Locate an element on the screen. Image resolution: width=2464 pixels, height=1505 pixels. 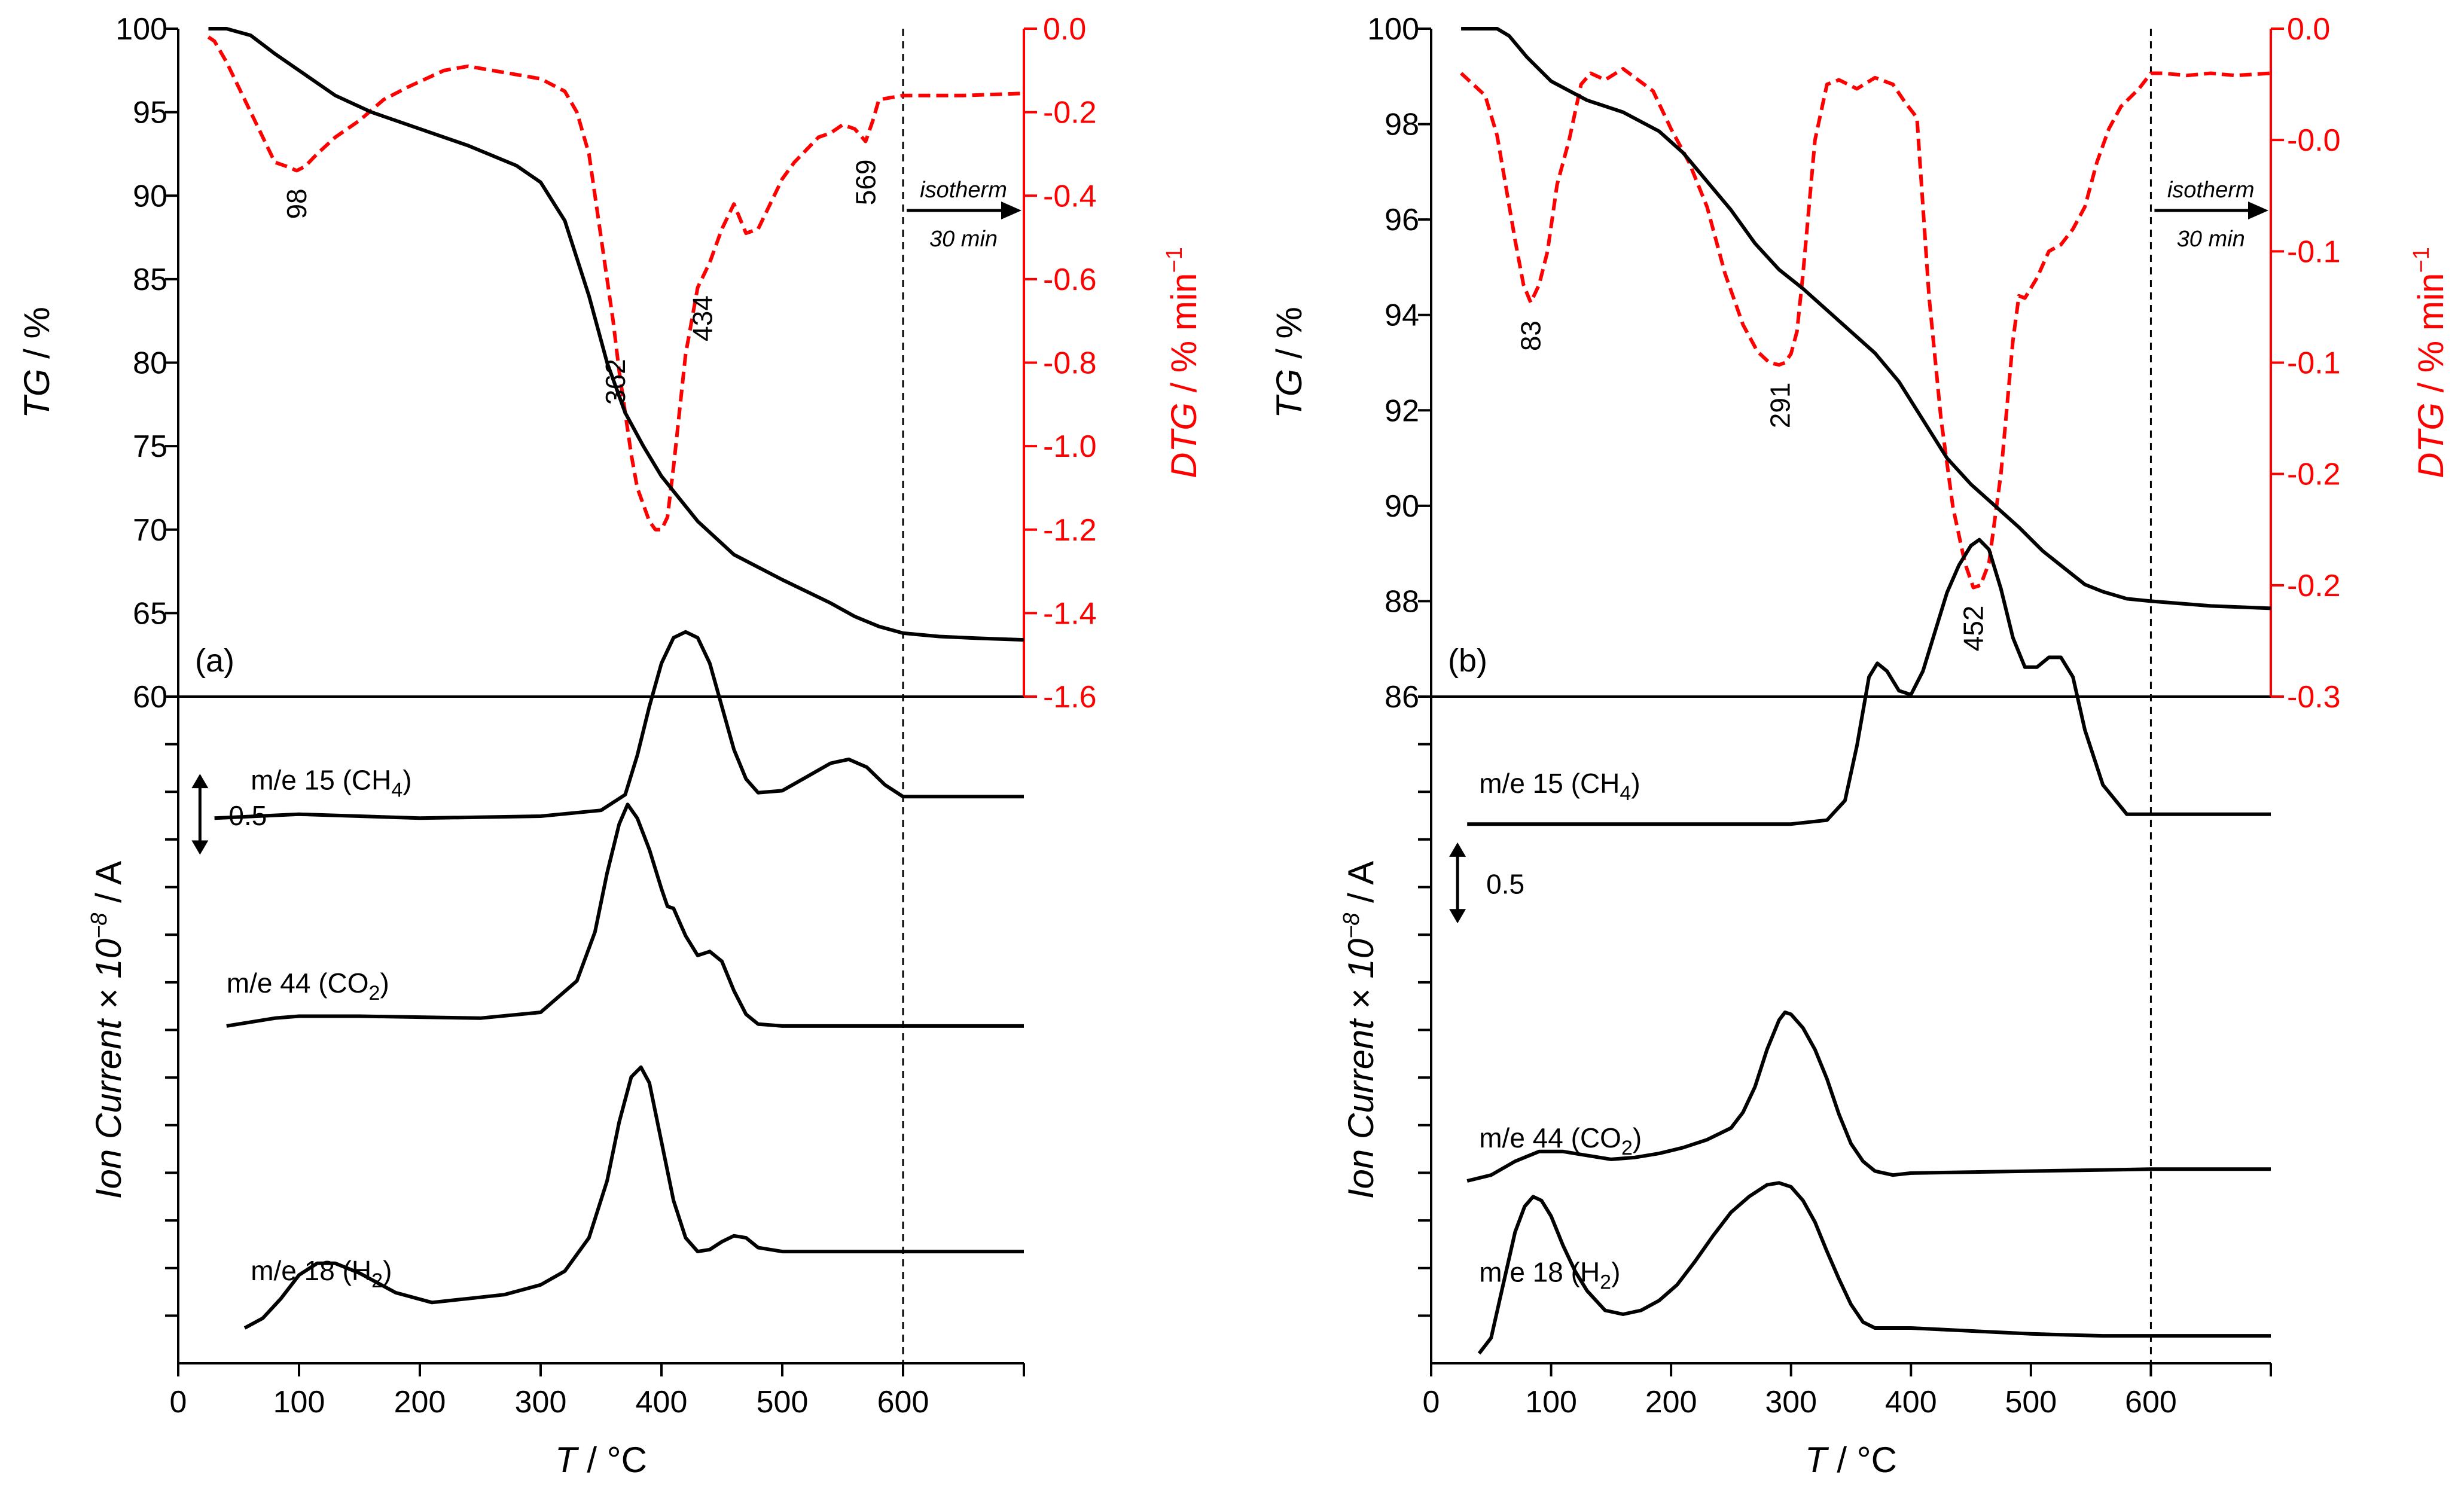
tg-tick-label: 85 is located at coordinates (150, 279).